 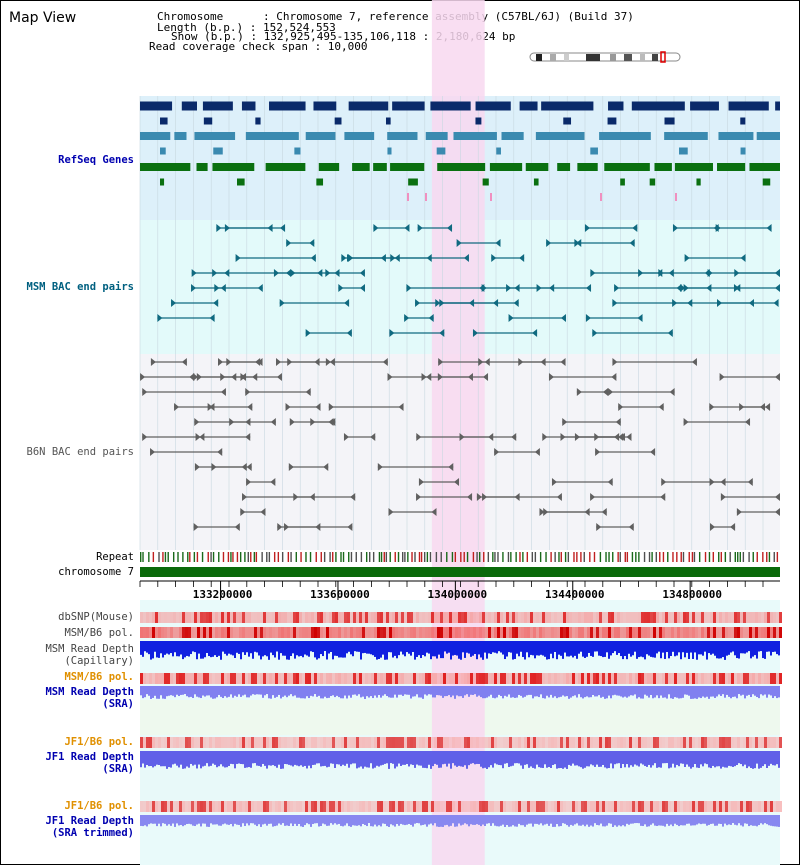 What do you see at coordinates (762, 407) in the screenshot?
I see `b6n-bac-end-right` at bounding box center [762, 407].